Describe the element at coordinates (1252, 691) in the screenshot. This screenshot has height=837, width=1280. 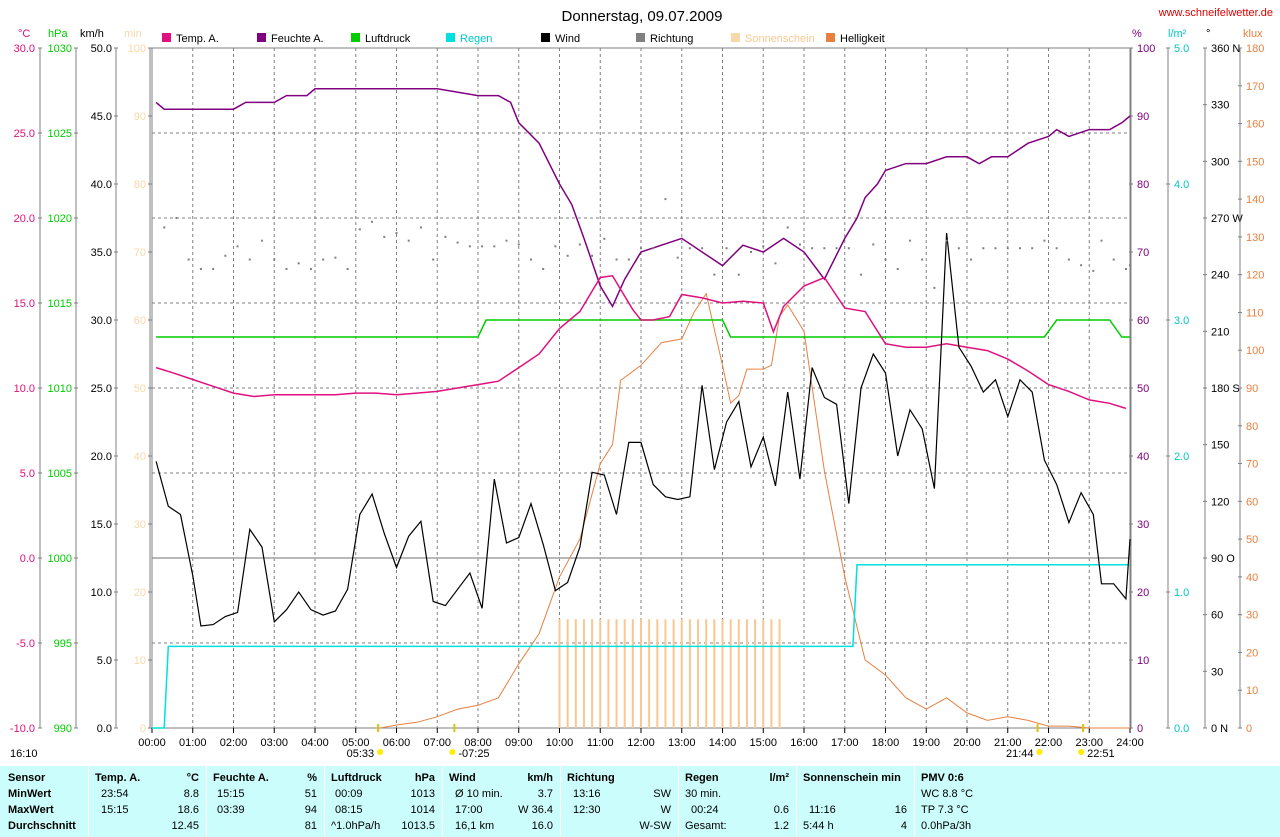
I see `brightness-axis-tick-label: 10` at that location.